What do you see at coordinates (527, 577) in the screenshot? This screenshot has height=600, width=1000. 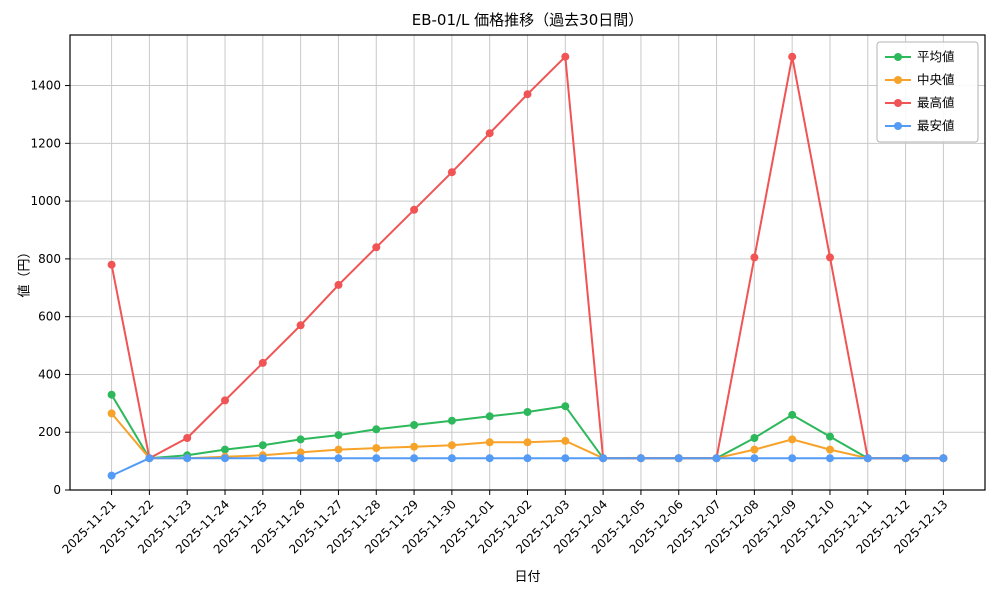 I see `x-axis-label: 日付` at bounding box center [527, 577].